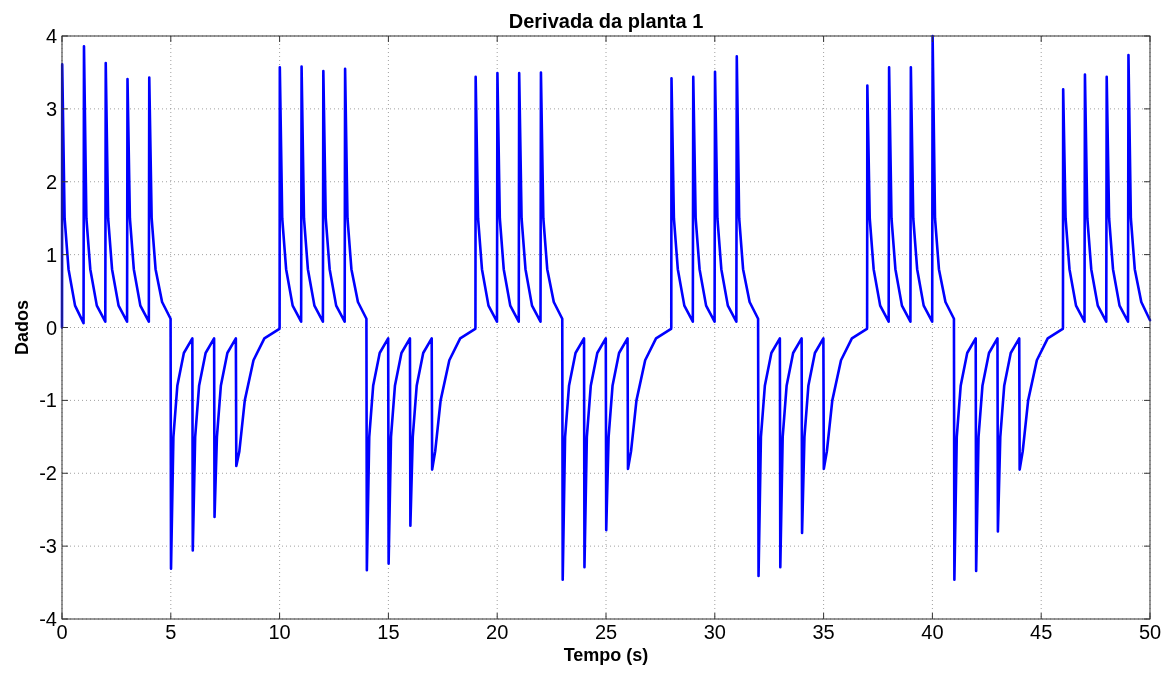 This screenshot has width=1176, height=679. Describe the element at coordinates (51, 36) in the screenshot. I see `y-tick-label: 4` at that location.